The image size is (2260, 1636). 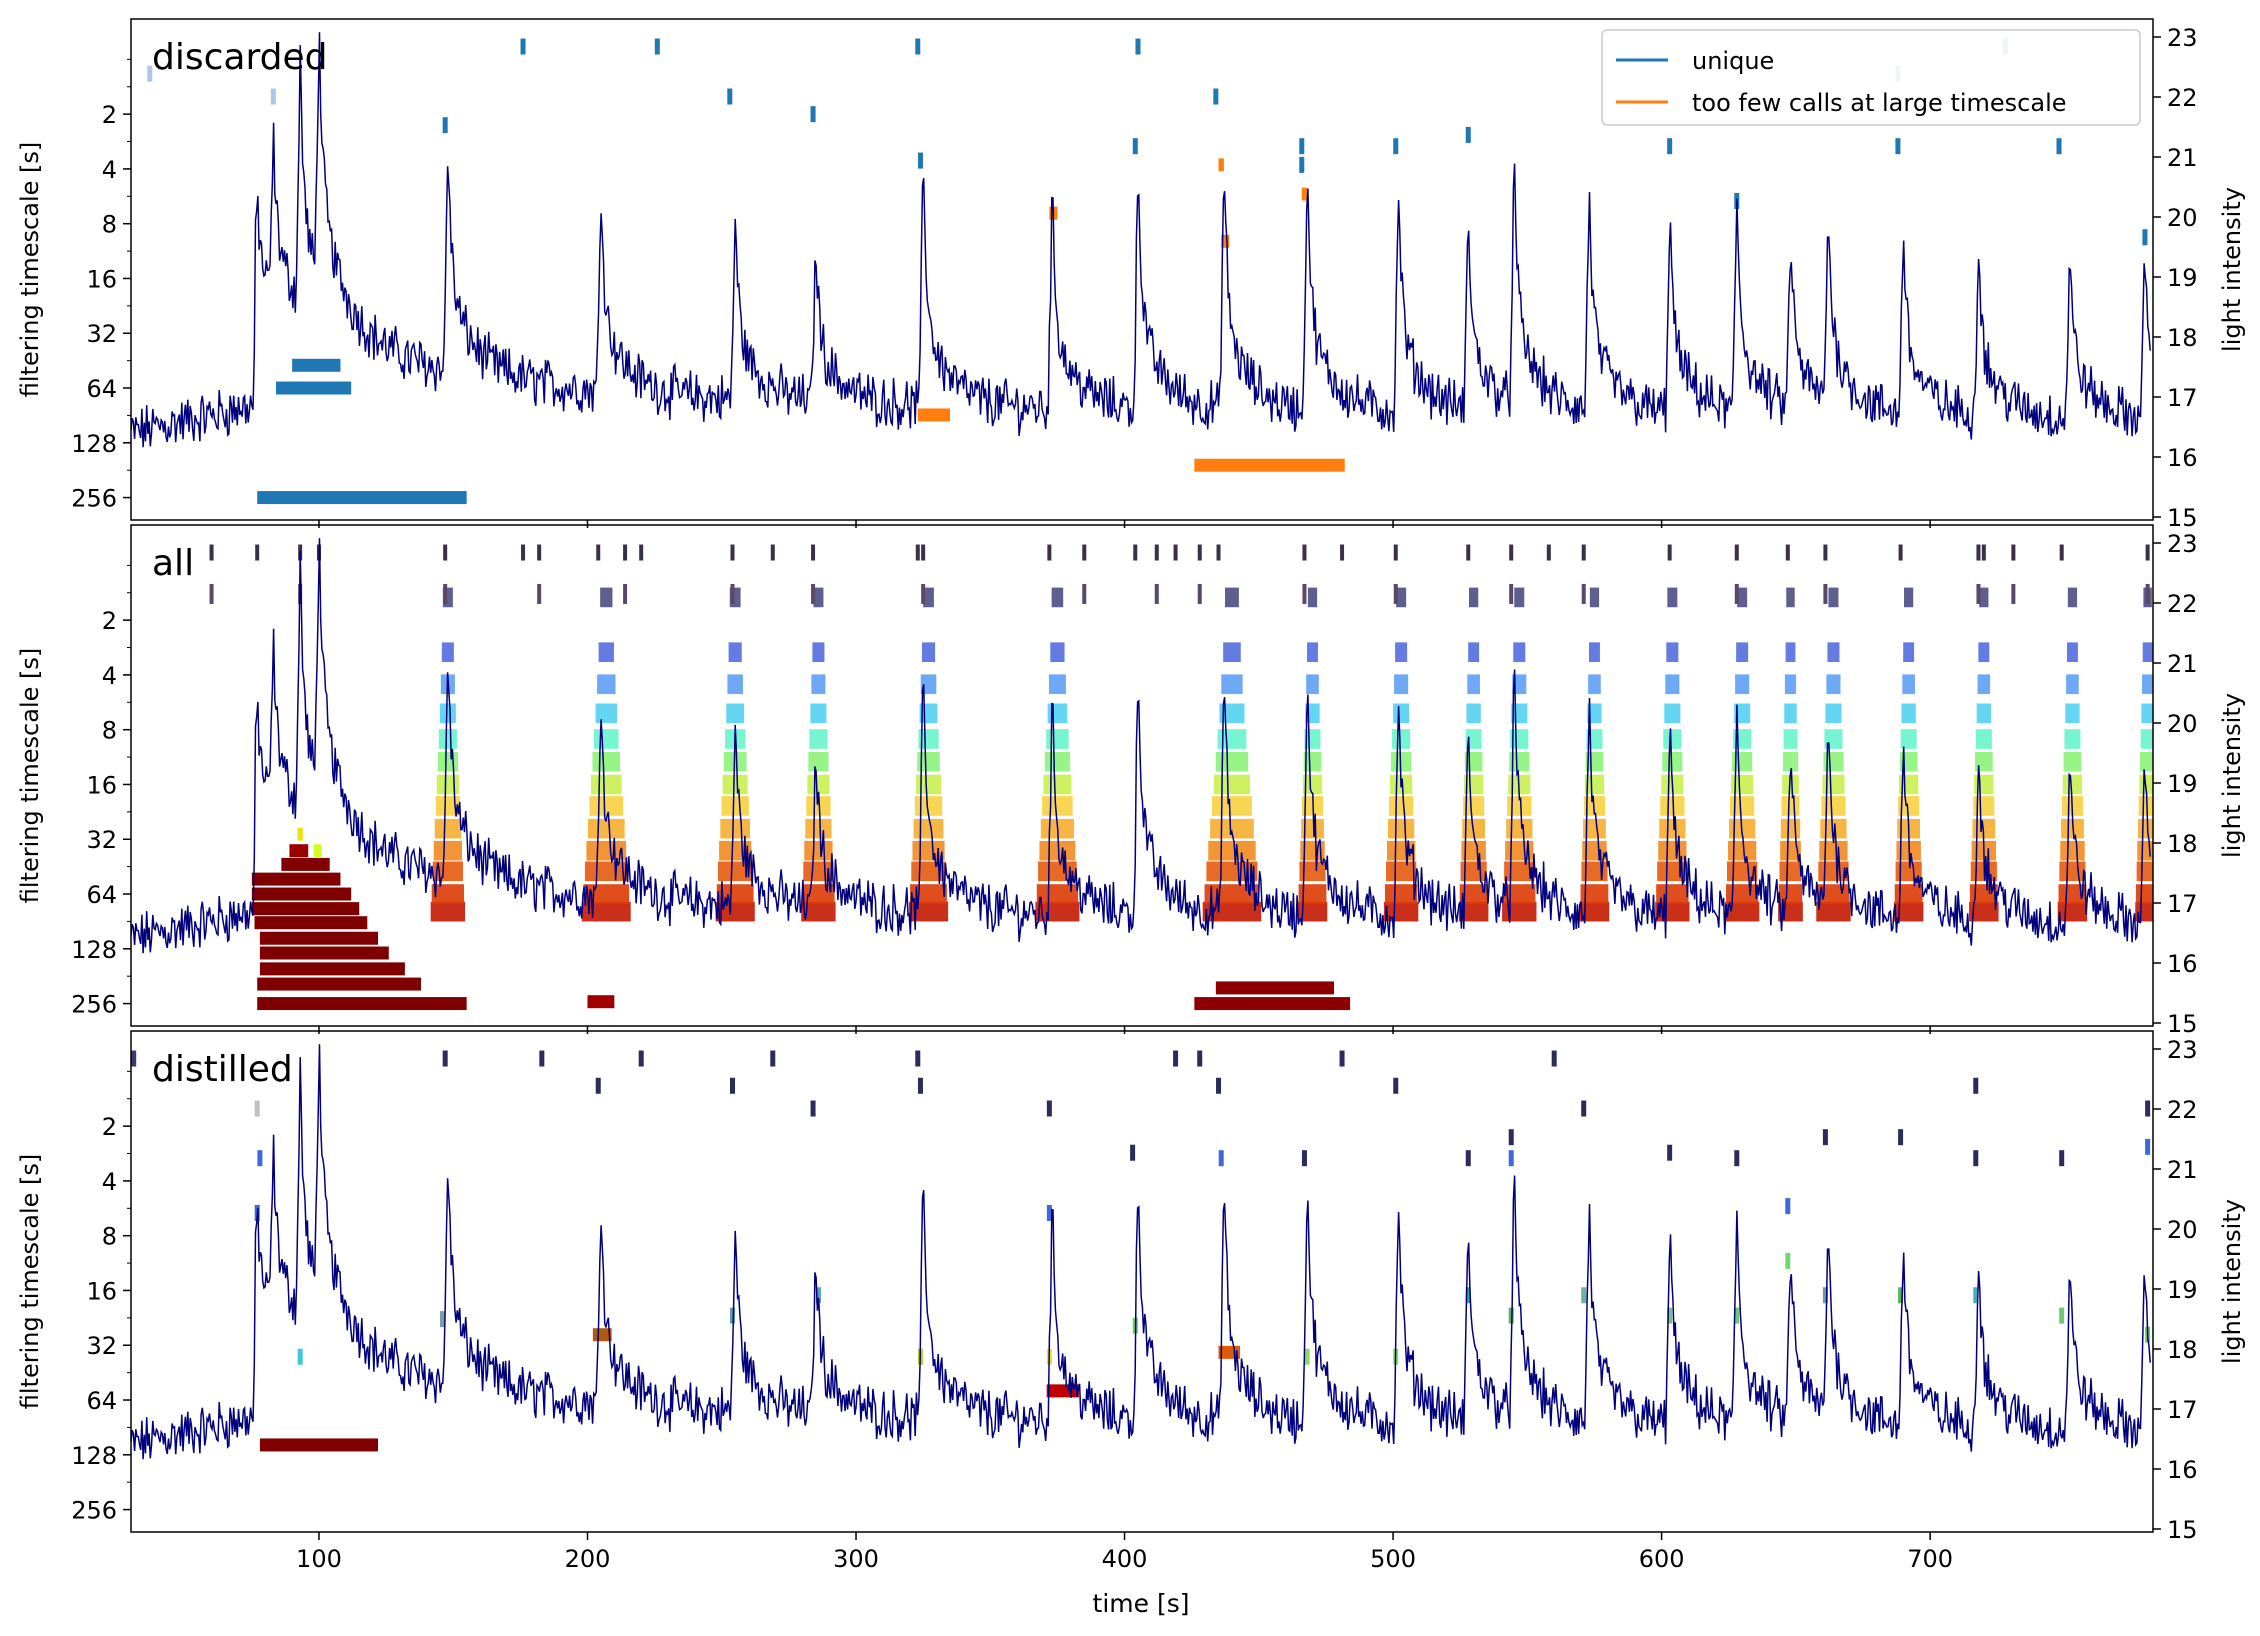 What do you see at coordinates (2182, 604) in the screenshot?
I see `right-tick-label-7: 22` at bounding box center [2182, 604].